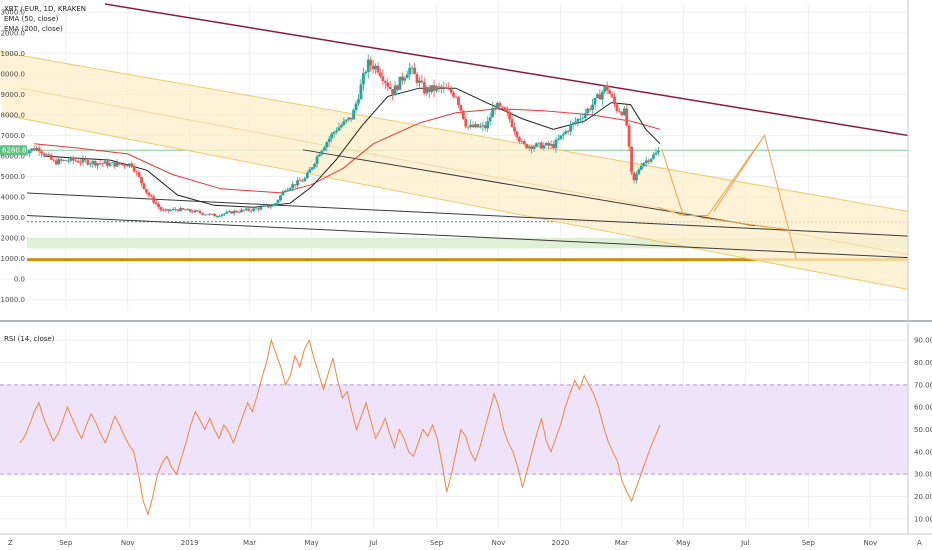 The height and width of the screenshot is (550, 932). What do you see at coordinates (919, 543) in the screenshot?
I see `auto-scale-corner-label: A` at bounding box center [919, 543].